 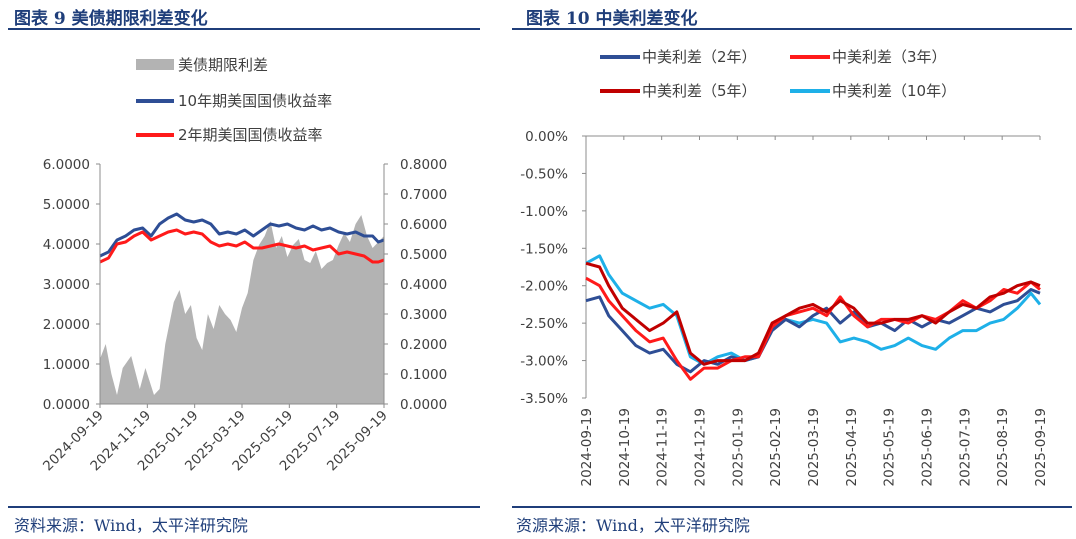 I want to click on x-tick-label: 2024-09-19, so click(x=587, y=447).